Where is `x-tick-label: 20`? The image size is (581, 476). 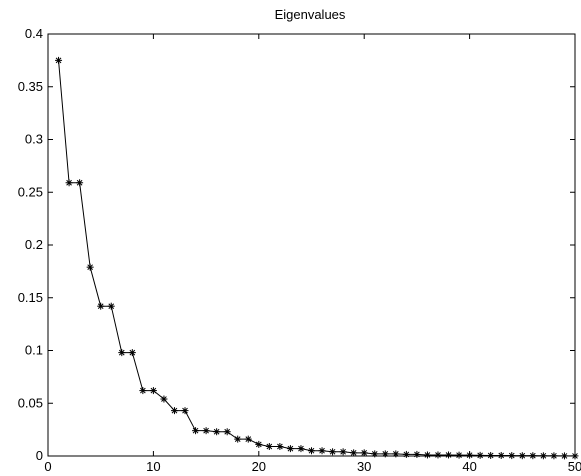
x-tick-label: 20 is located at coordinates (259, 466).